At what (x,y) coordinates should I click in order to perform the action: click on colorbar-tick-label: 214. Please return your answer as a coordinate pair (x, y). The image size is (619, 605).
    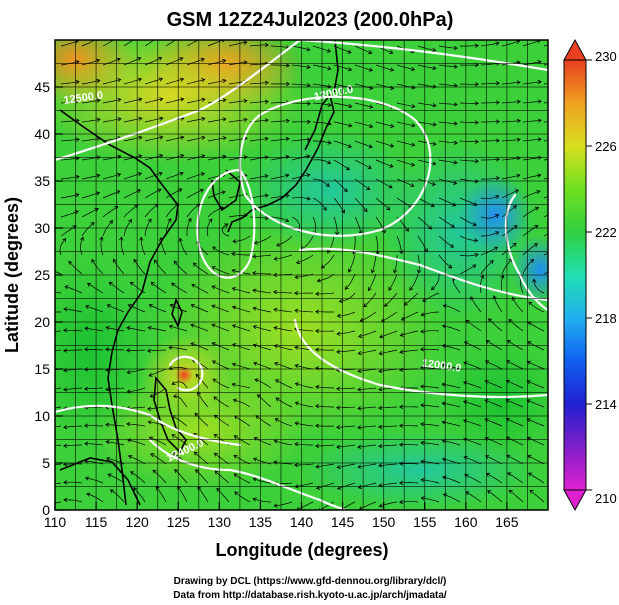
    Looking at the image, I should click on (606, 404).